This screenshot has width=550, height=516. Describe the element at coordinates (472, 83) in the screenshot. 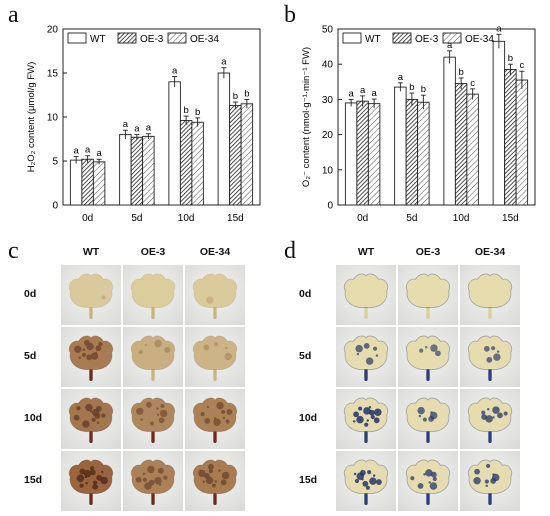

I see `significance-letter: c` at that location.